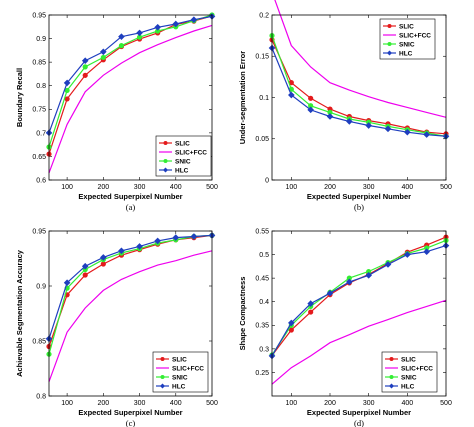  I want to click on panel-label: (a), so click(131, 207).